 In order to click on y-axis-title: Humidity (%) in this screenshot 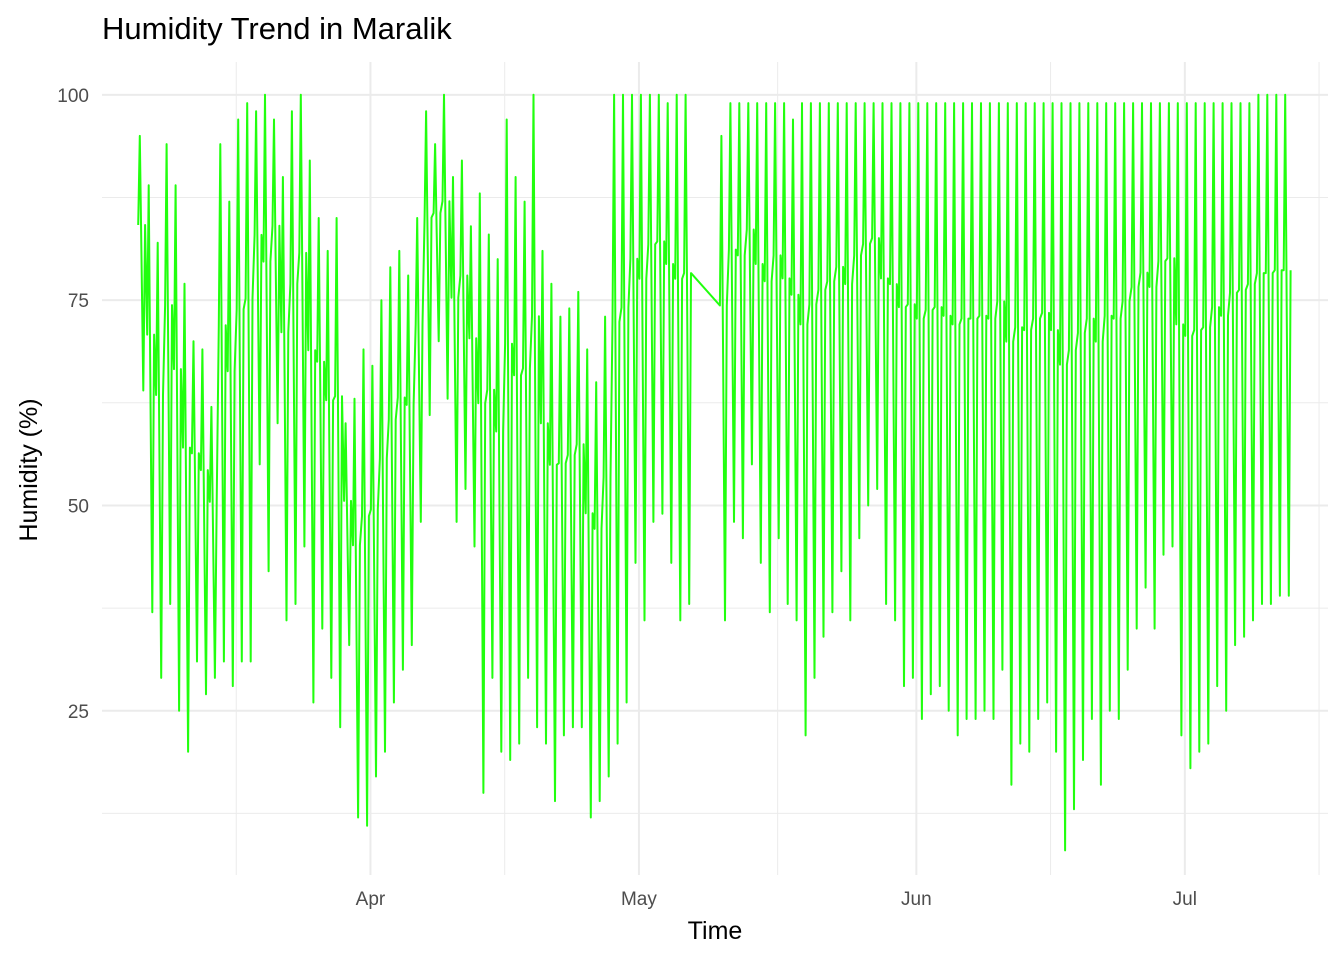, I will do `click(29, 469)`.